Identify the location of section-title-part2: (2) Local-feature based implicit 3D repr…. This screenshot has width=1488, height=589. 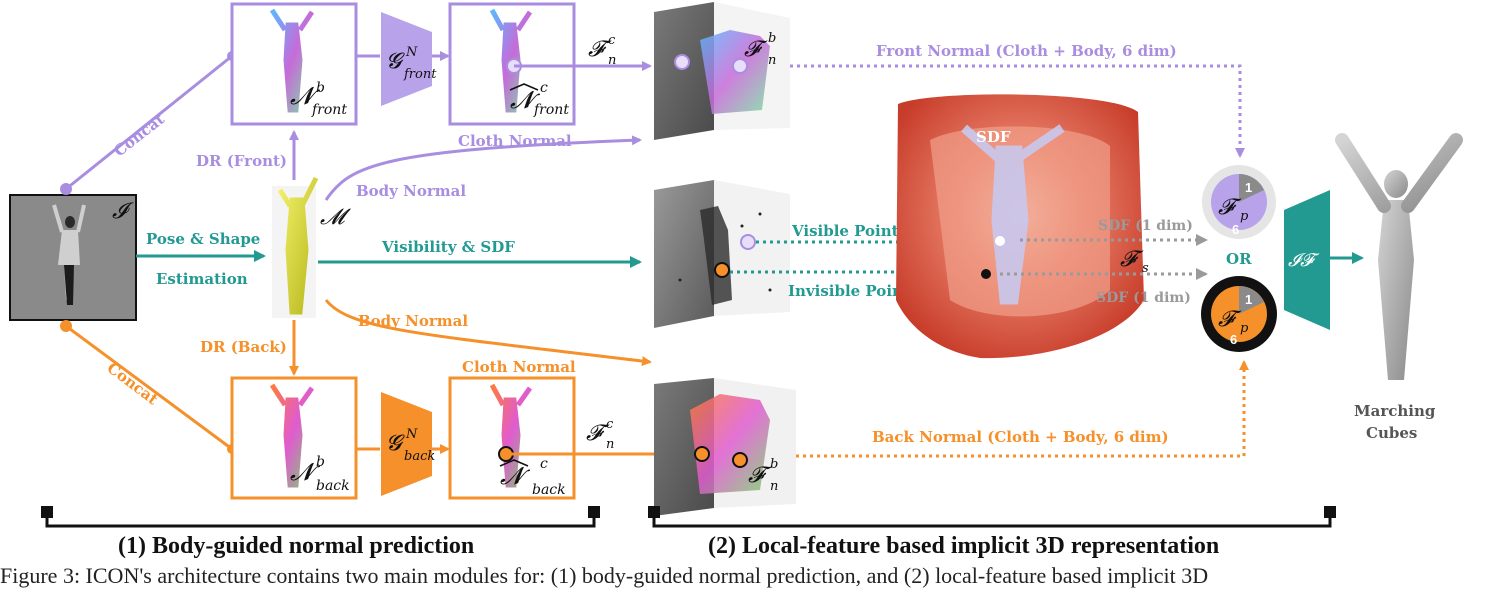
(964, 546).